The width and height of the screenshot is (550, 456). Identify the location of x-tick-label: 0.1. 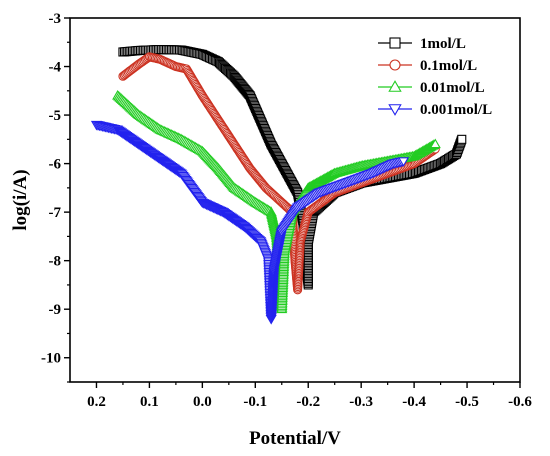
(149, 402).